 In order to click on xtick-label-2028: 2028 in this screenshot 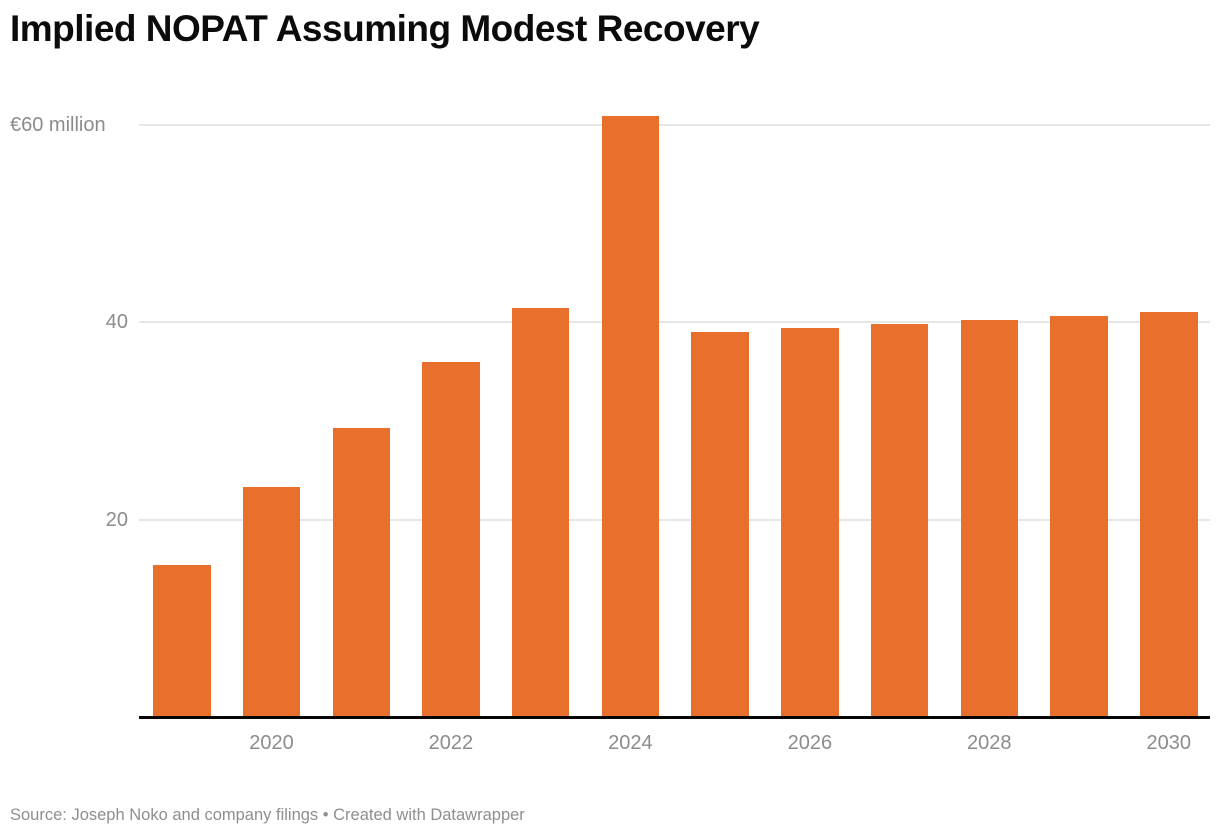, I will do `click(989, 743)`.